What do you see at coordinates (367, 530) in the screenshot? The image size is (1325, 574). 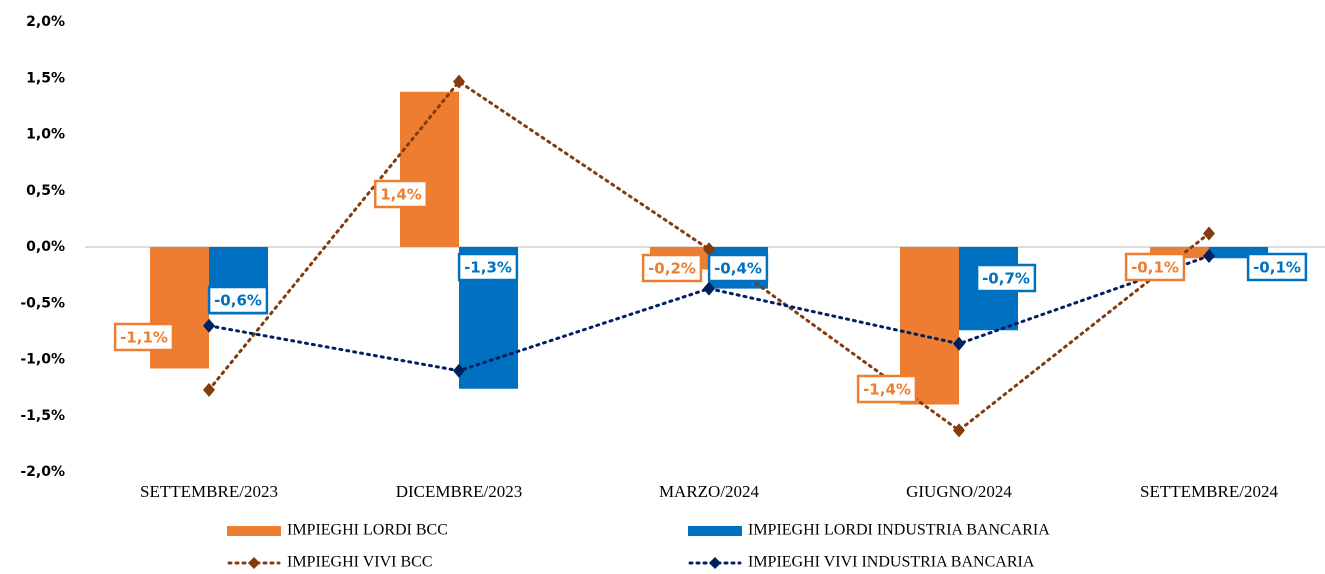 I see `legend-label: IMPIEGHI LORDI BCC` at bounding box center [367, 530].